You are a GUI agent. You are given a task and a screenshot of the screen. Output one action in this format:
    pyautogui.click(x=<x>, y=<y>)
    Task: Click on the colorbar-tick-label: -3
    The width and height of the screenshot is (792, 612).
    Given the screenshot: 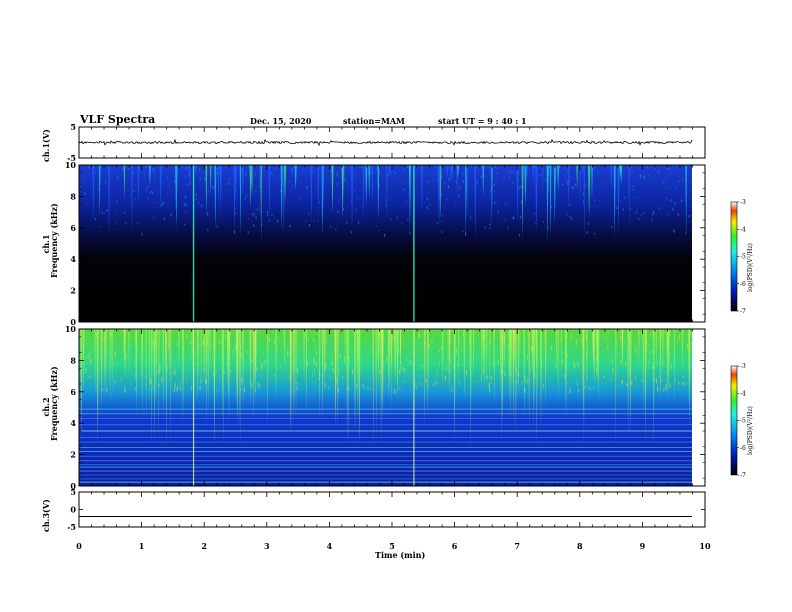 What is the action you would take?
    pyautogui.click(x=743, y=366)
    